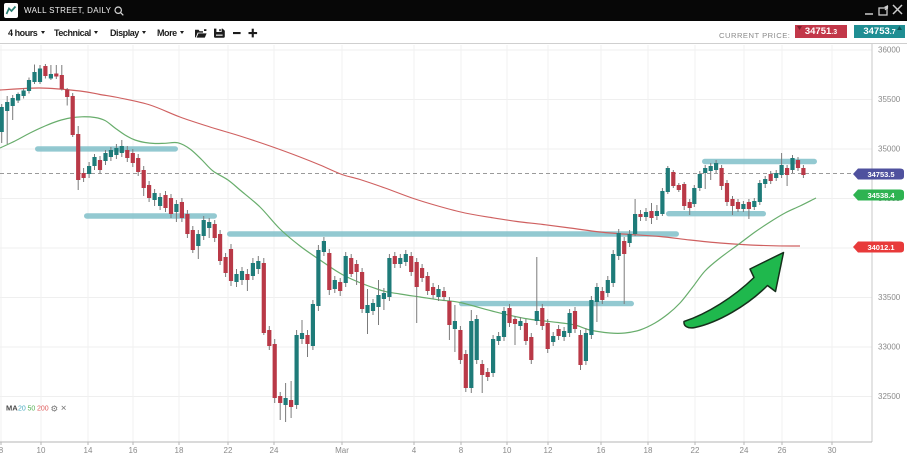 The image size is (907, 458). What do you see at coordinates (548, 450) in the screenshot?
I see `svg-text: 12` at bounding box center [548, 450].